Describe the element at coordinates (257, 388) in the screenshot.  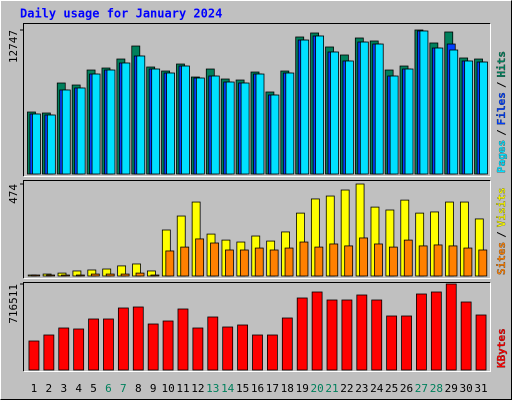
I see `x-tick-label: 16` at that location.